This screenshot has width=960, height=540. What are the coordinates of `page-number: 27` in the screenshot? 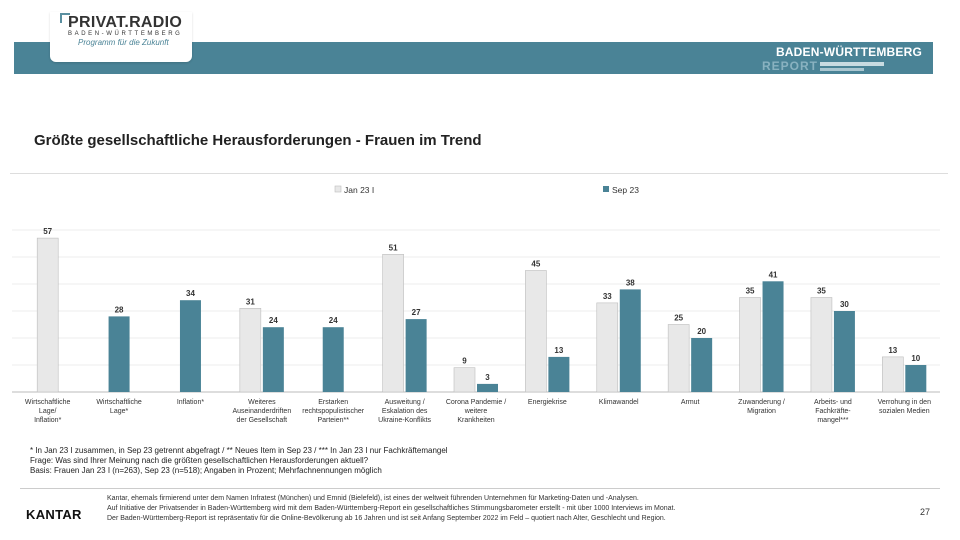 It's located at (925, 512).